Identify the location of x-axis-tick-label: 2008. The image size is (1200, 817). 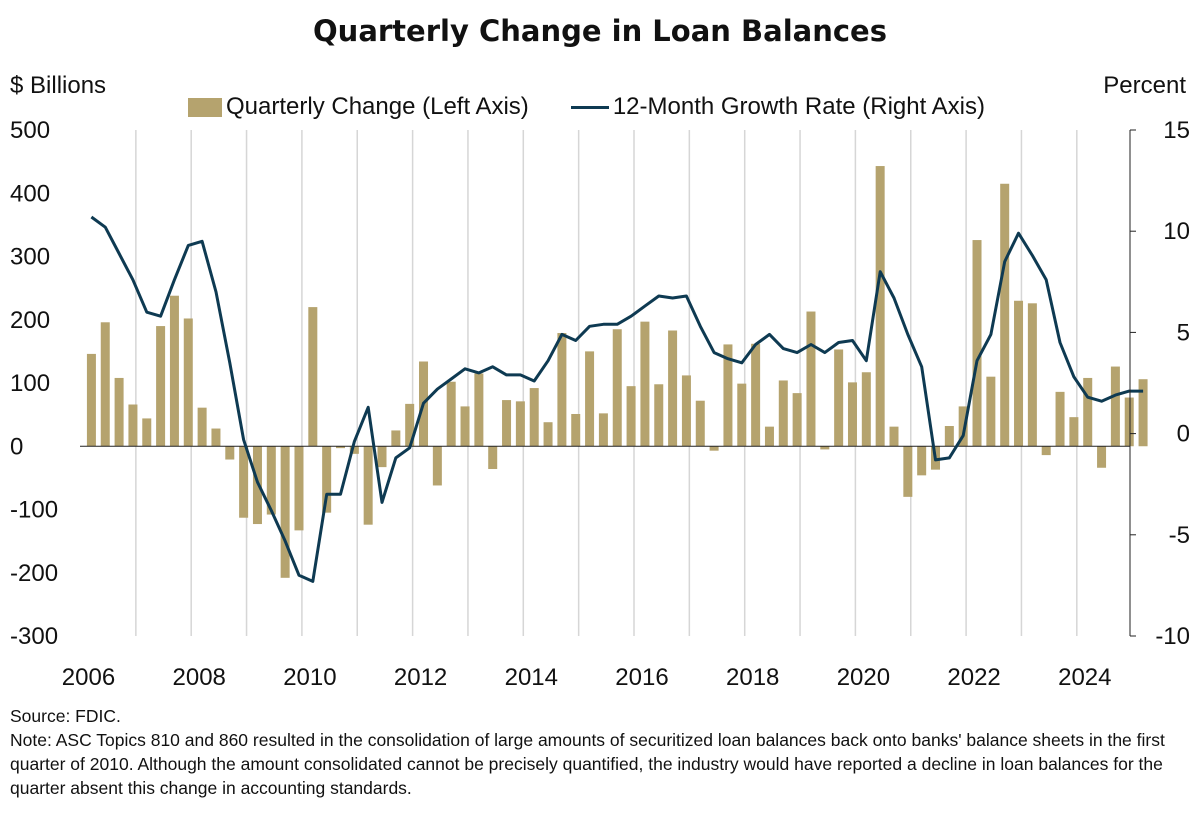
(199, 677).